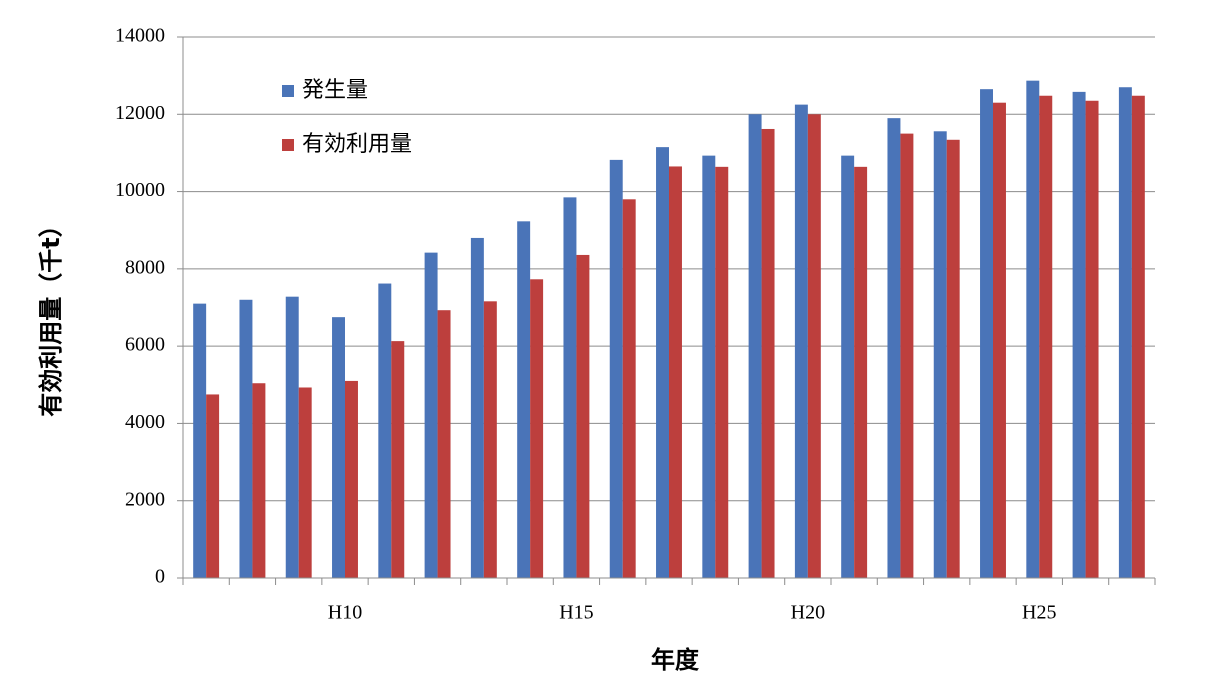 Image resolution: width=1210 pixels, height=699 pixels. What do you see at coordinates (140, 190) in the screenshot?
I see `y-tick-label: 10000` at bounding box center [140, 190].